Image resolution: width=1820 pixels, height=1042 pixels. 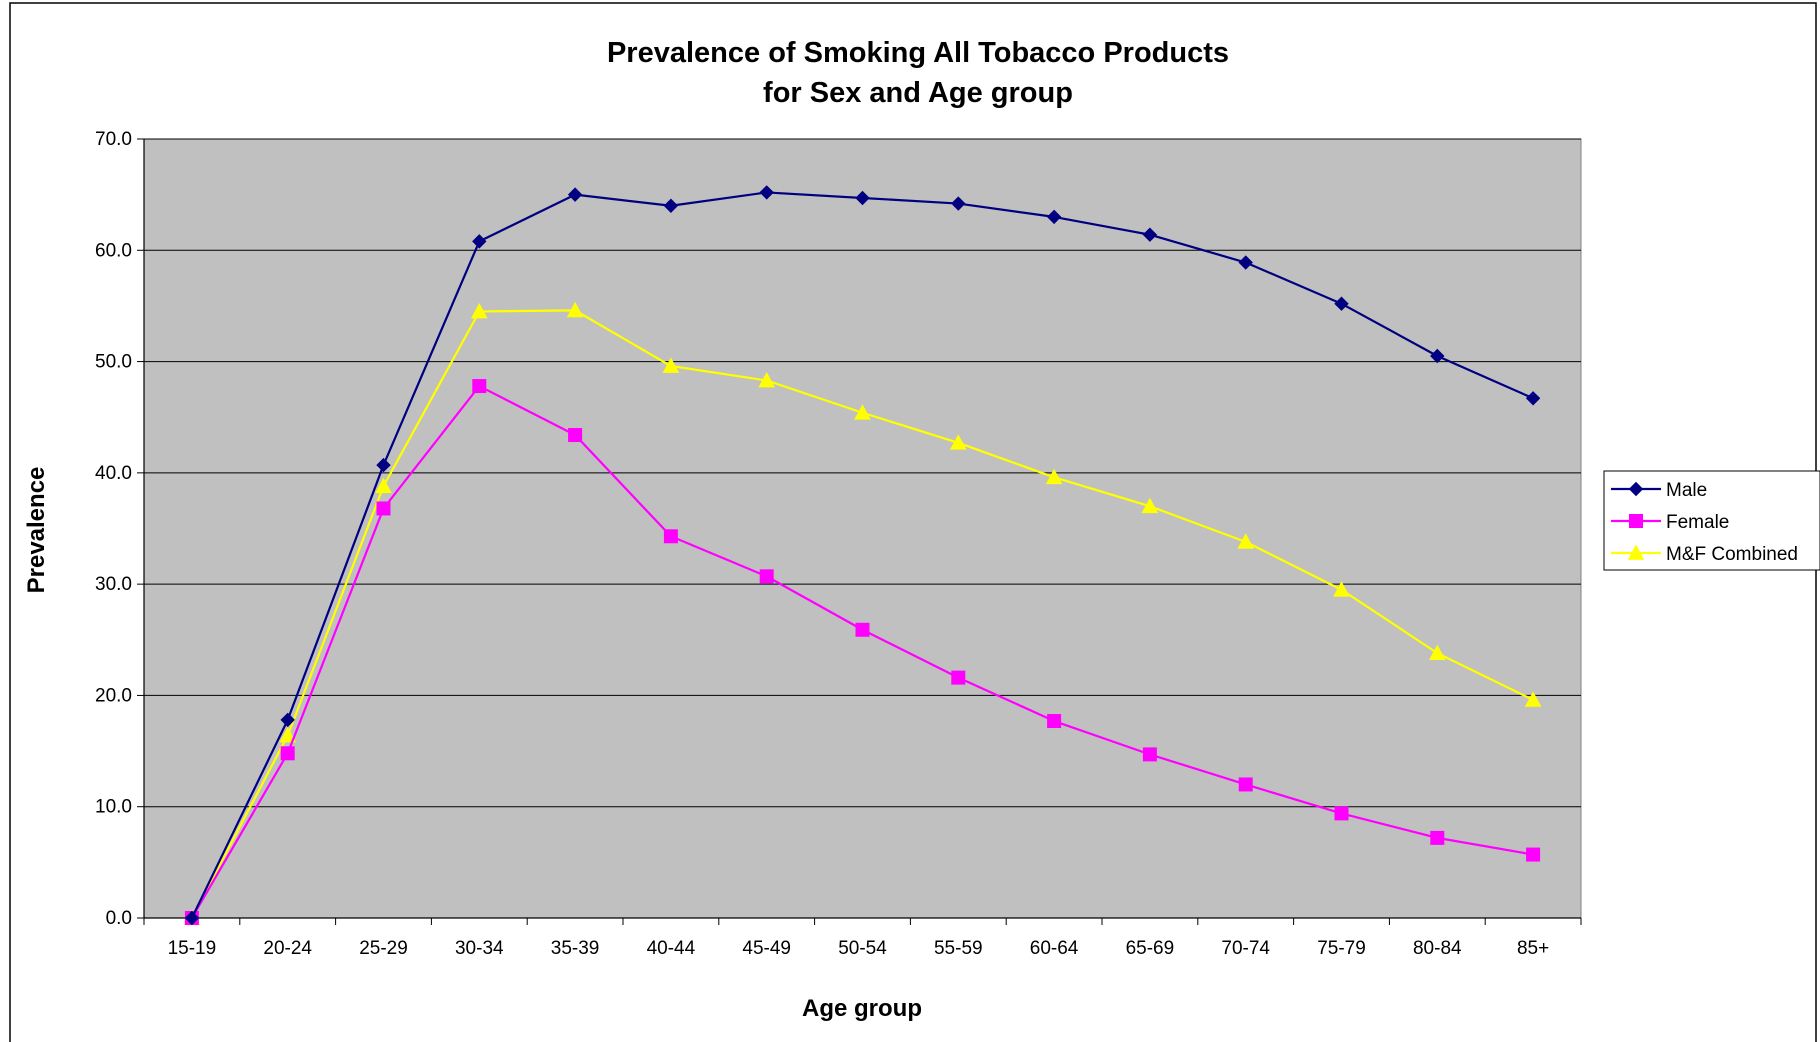 I want to click on y-tick-label: 70.0, so click(x=113, y=139).